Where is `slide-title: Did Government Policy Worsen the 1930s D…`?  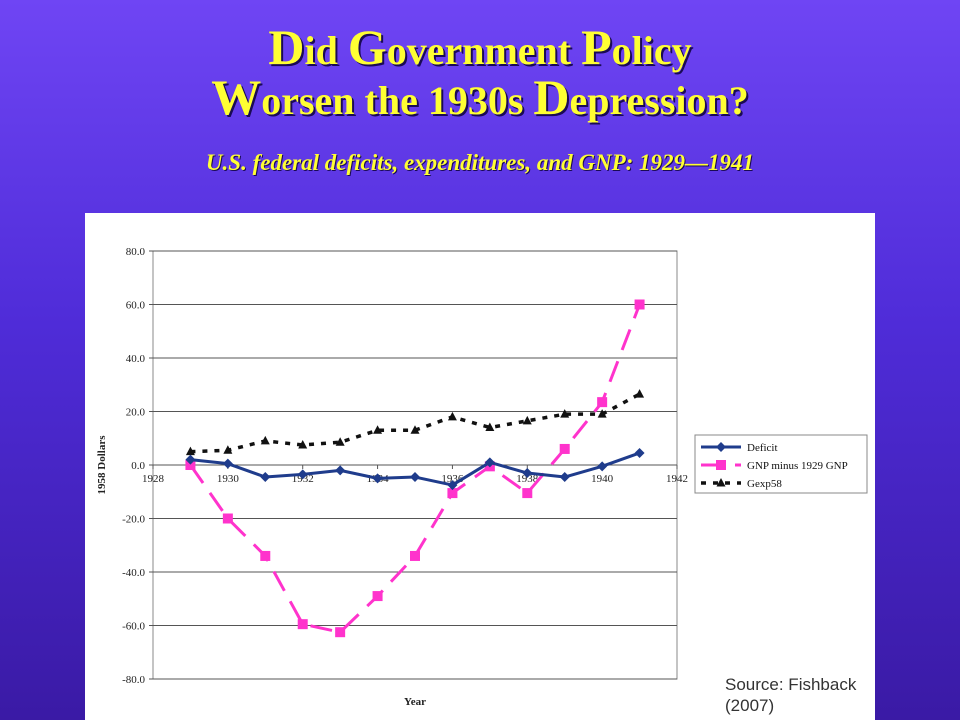 slide-title: Did Government Policy Worsen the 1930s D… is located at coordinates (480, 73).